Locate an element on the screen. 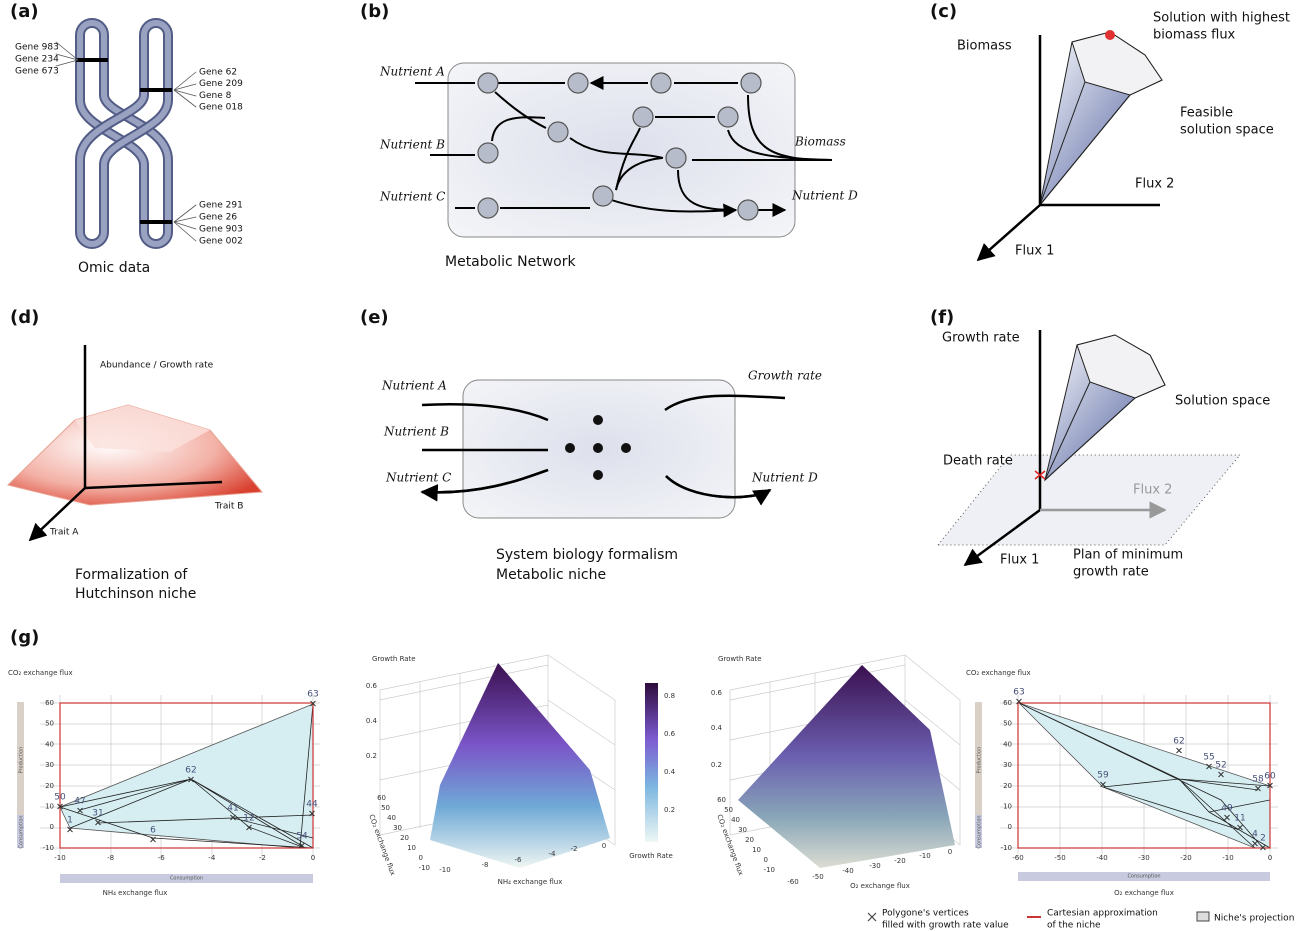  label: Polygone's vertices is located at coordinates (925, 914).